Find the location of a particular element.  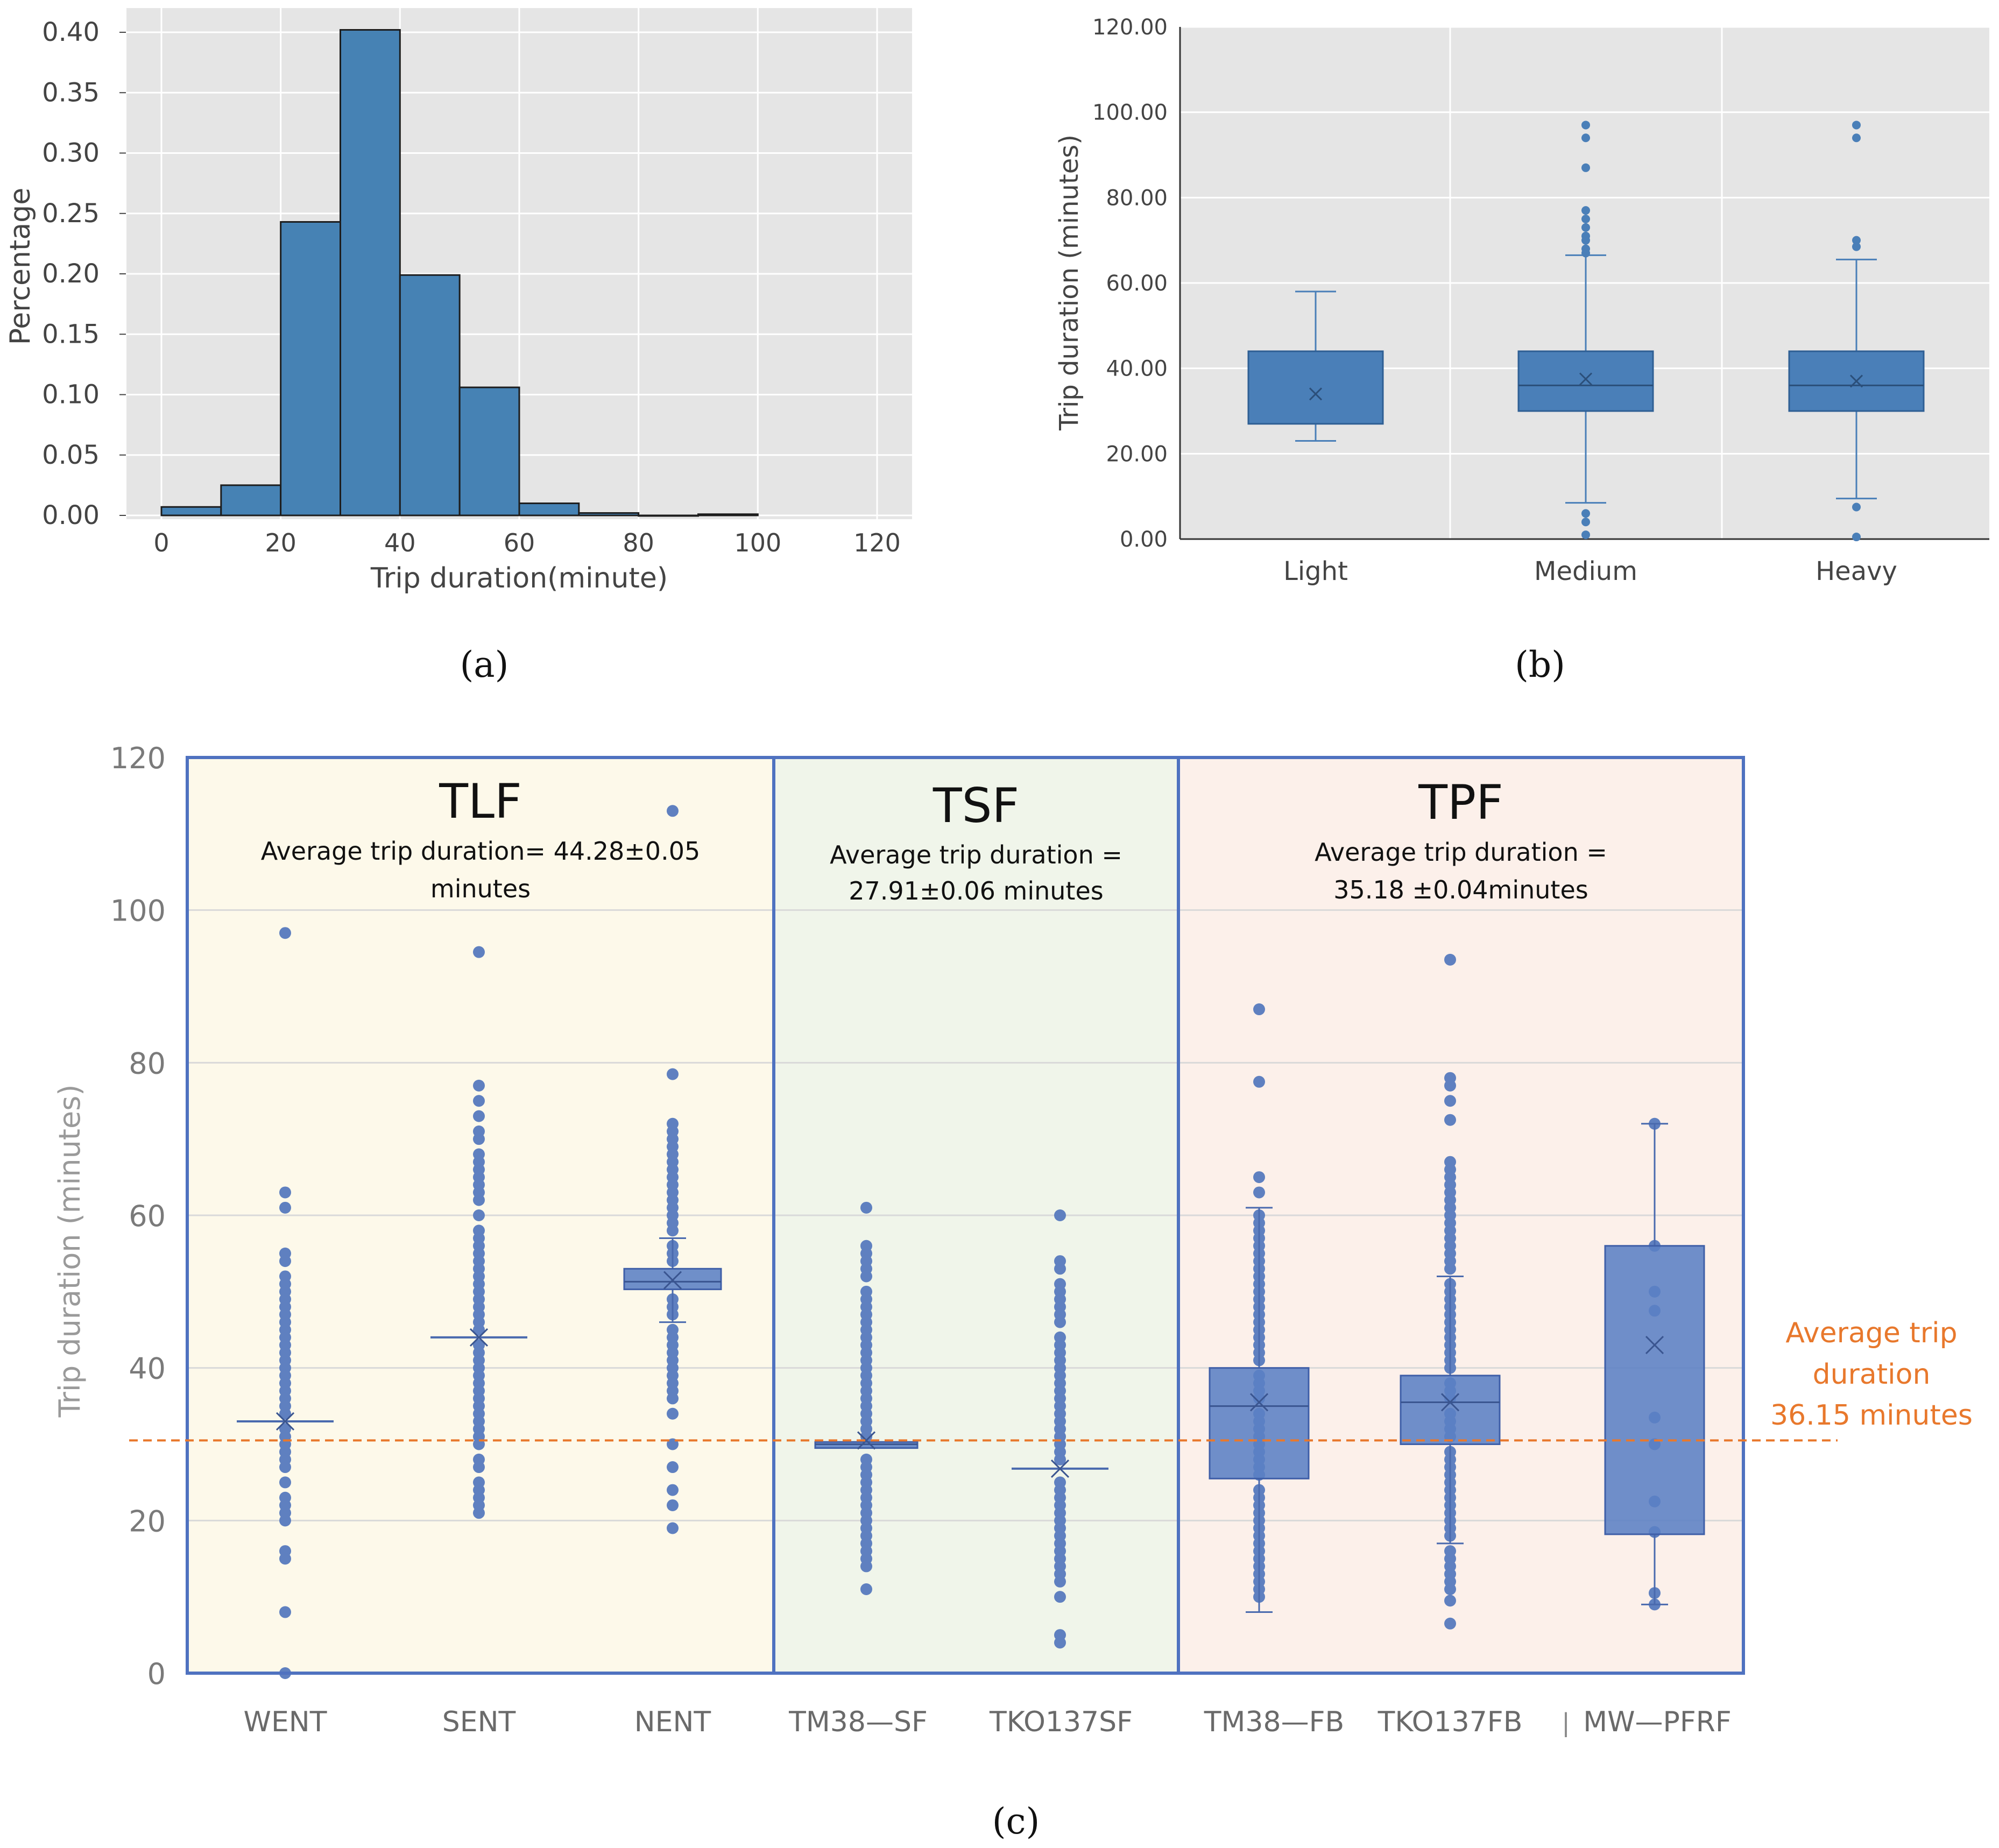

average-line-label-2: duration is located at coordinates (1872, 1375).